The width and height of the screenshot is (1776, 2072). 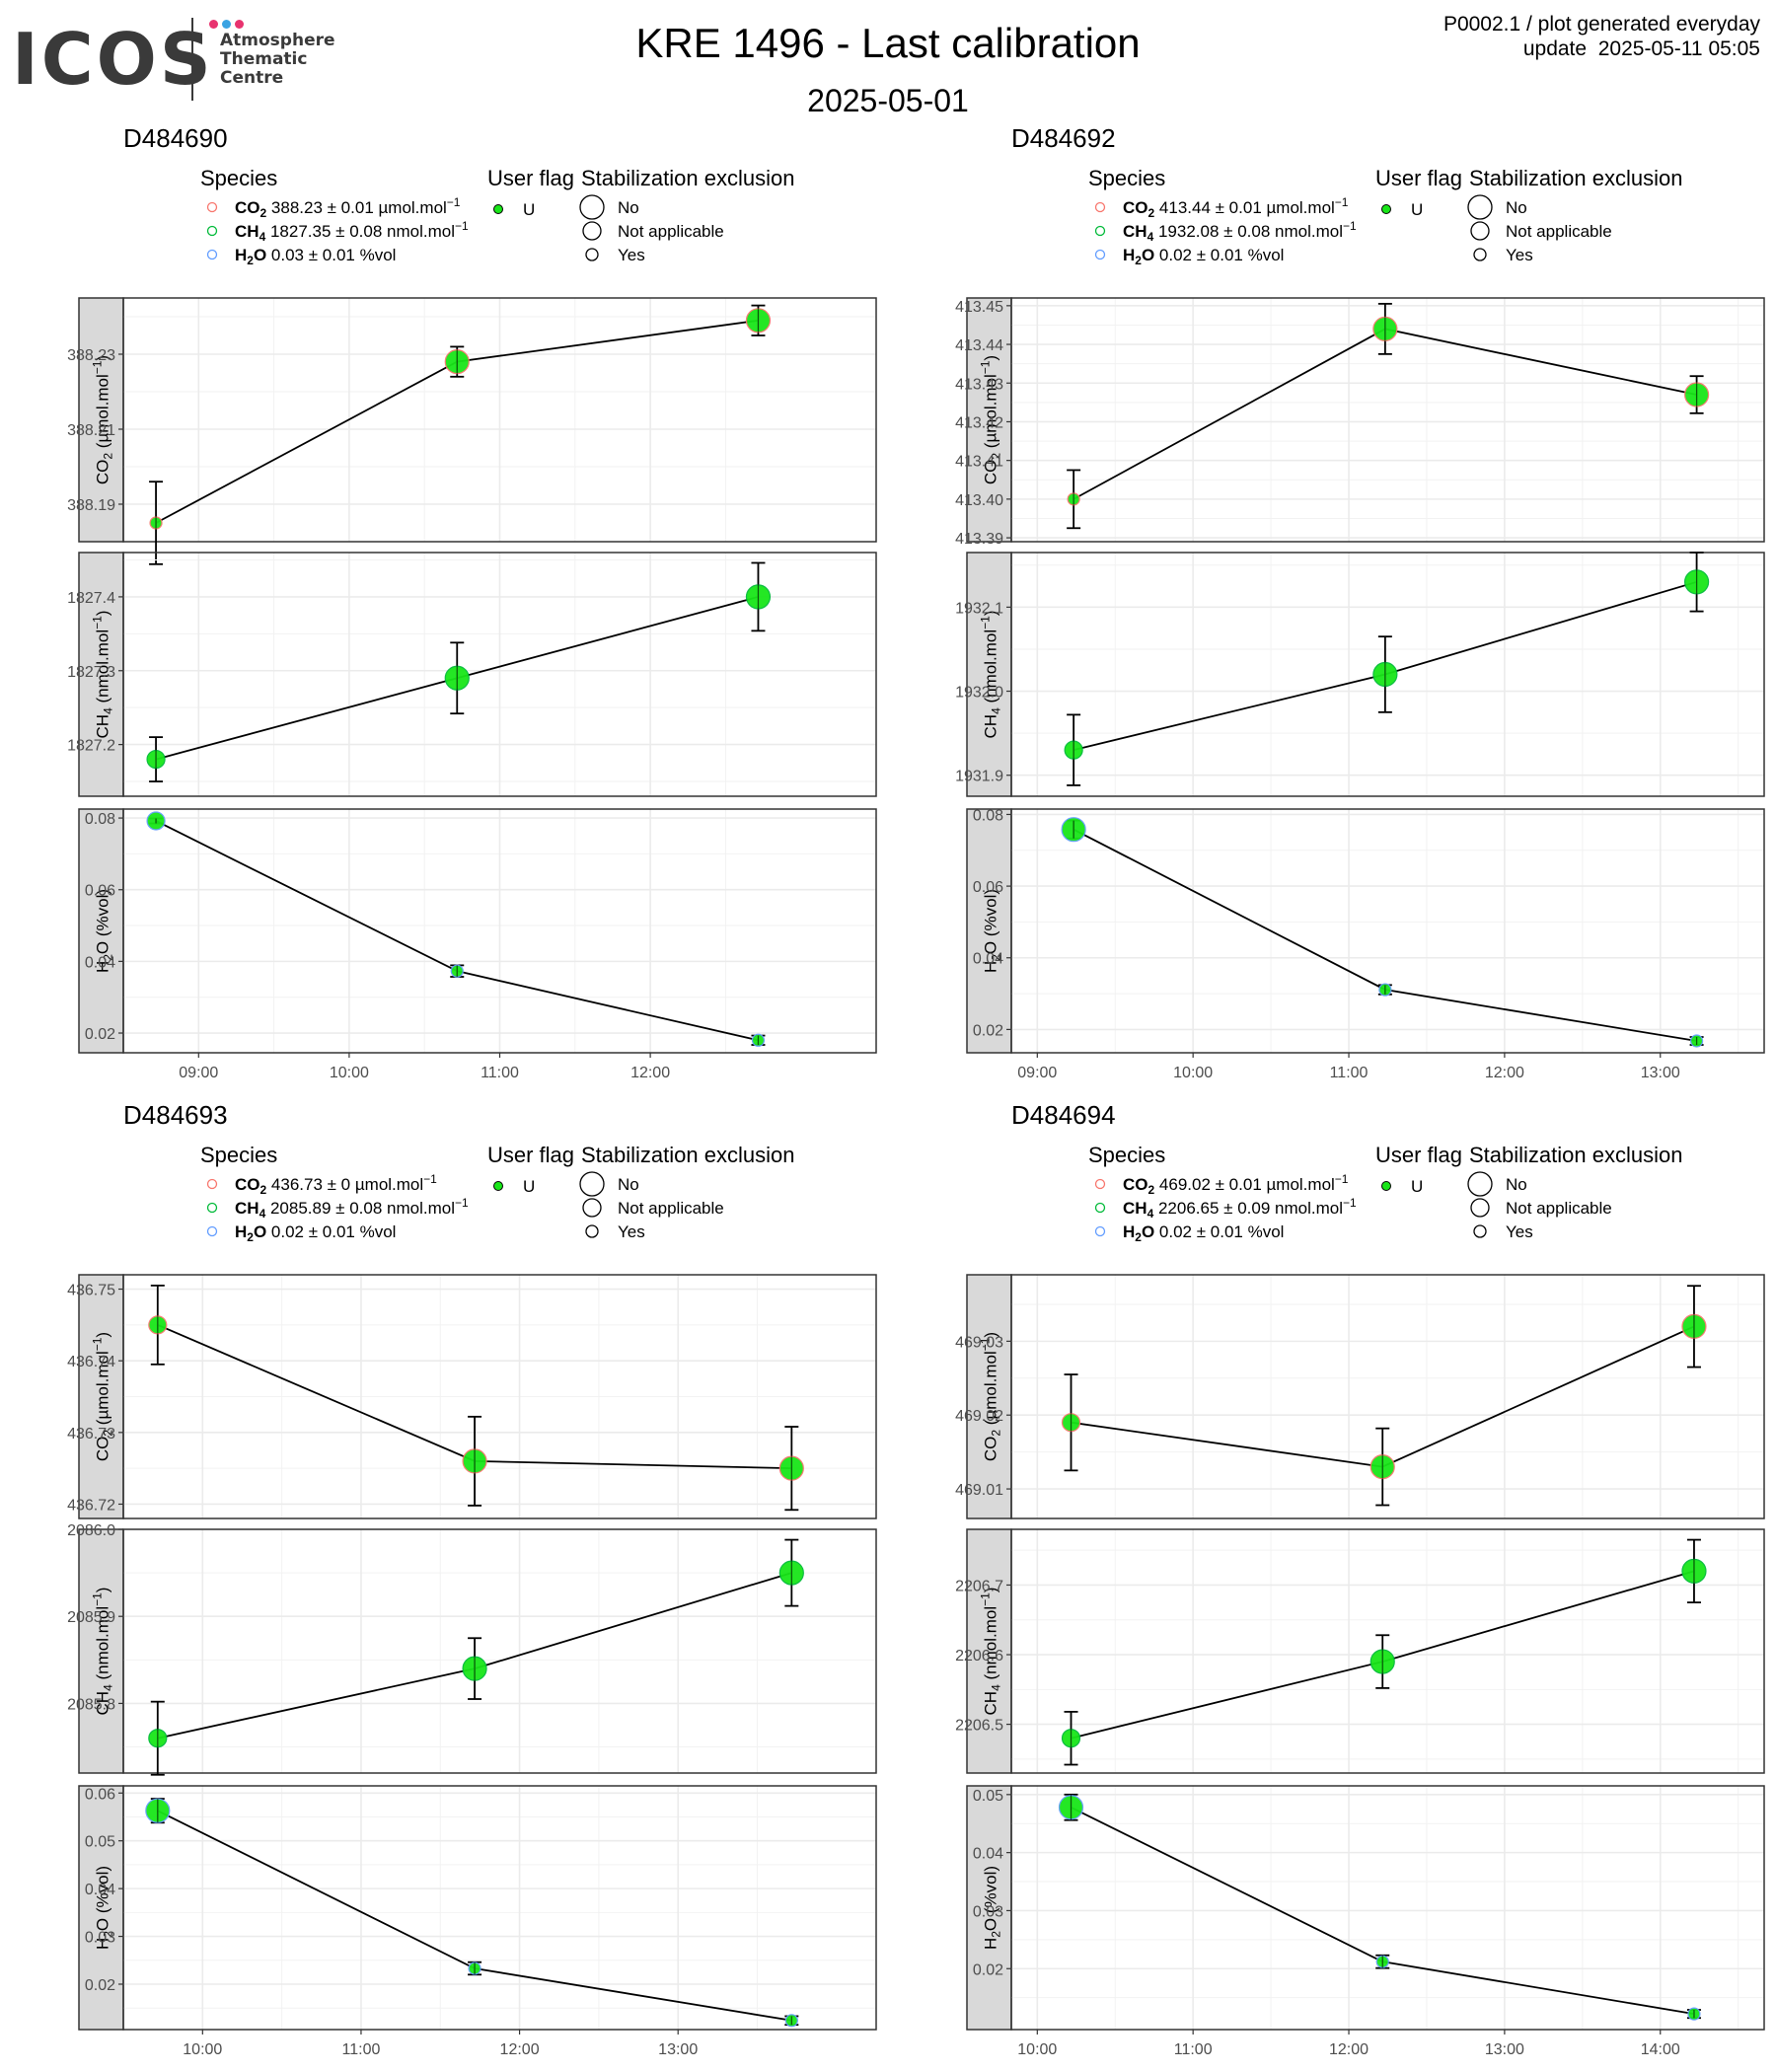 What do you see at coordinates (91, 1435) in the screenshot?
I see `y-tick-label: 436.73` at bounding box center [91, 1435].